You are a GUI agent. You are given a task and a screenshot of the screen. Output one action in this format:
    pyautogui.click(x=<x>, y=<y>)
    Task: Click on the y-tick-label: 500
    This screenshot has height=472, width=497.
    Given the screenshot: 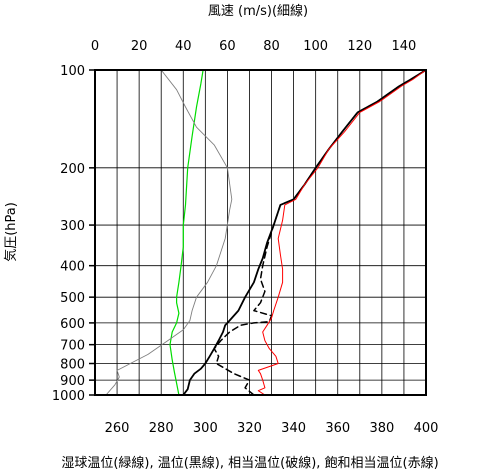 What is the action you would take?
    pyautogui.click(x=72, y=298)
    